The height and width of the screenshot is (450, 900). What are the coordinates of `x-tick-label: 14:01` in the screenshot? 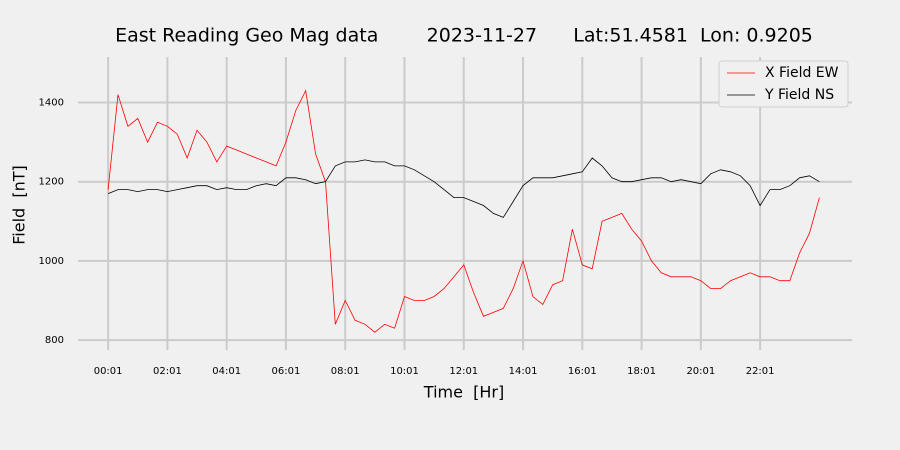 It's located at (523, 371).